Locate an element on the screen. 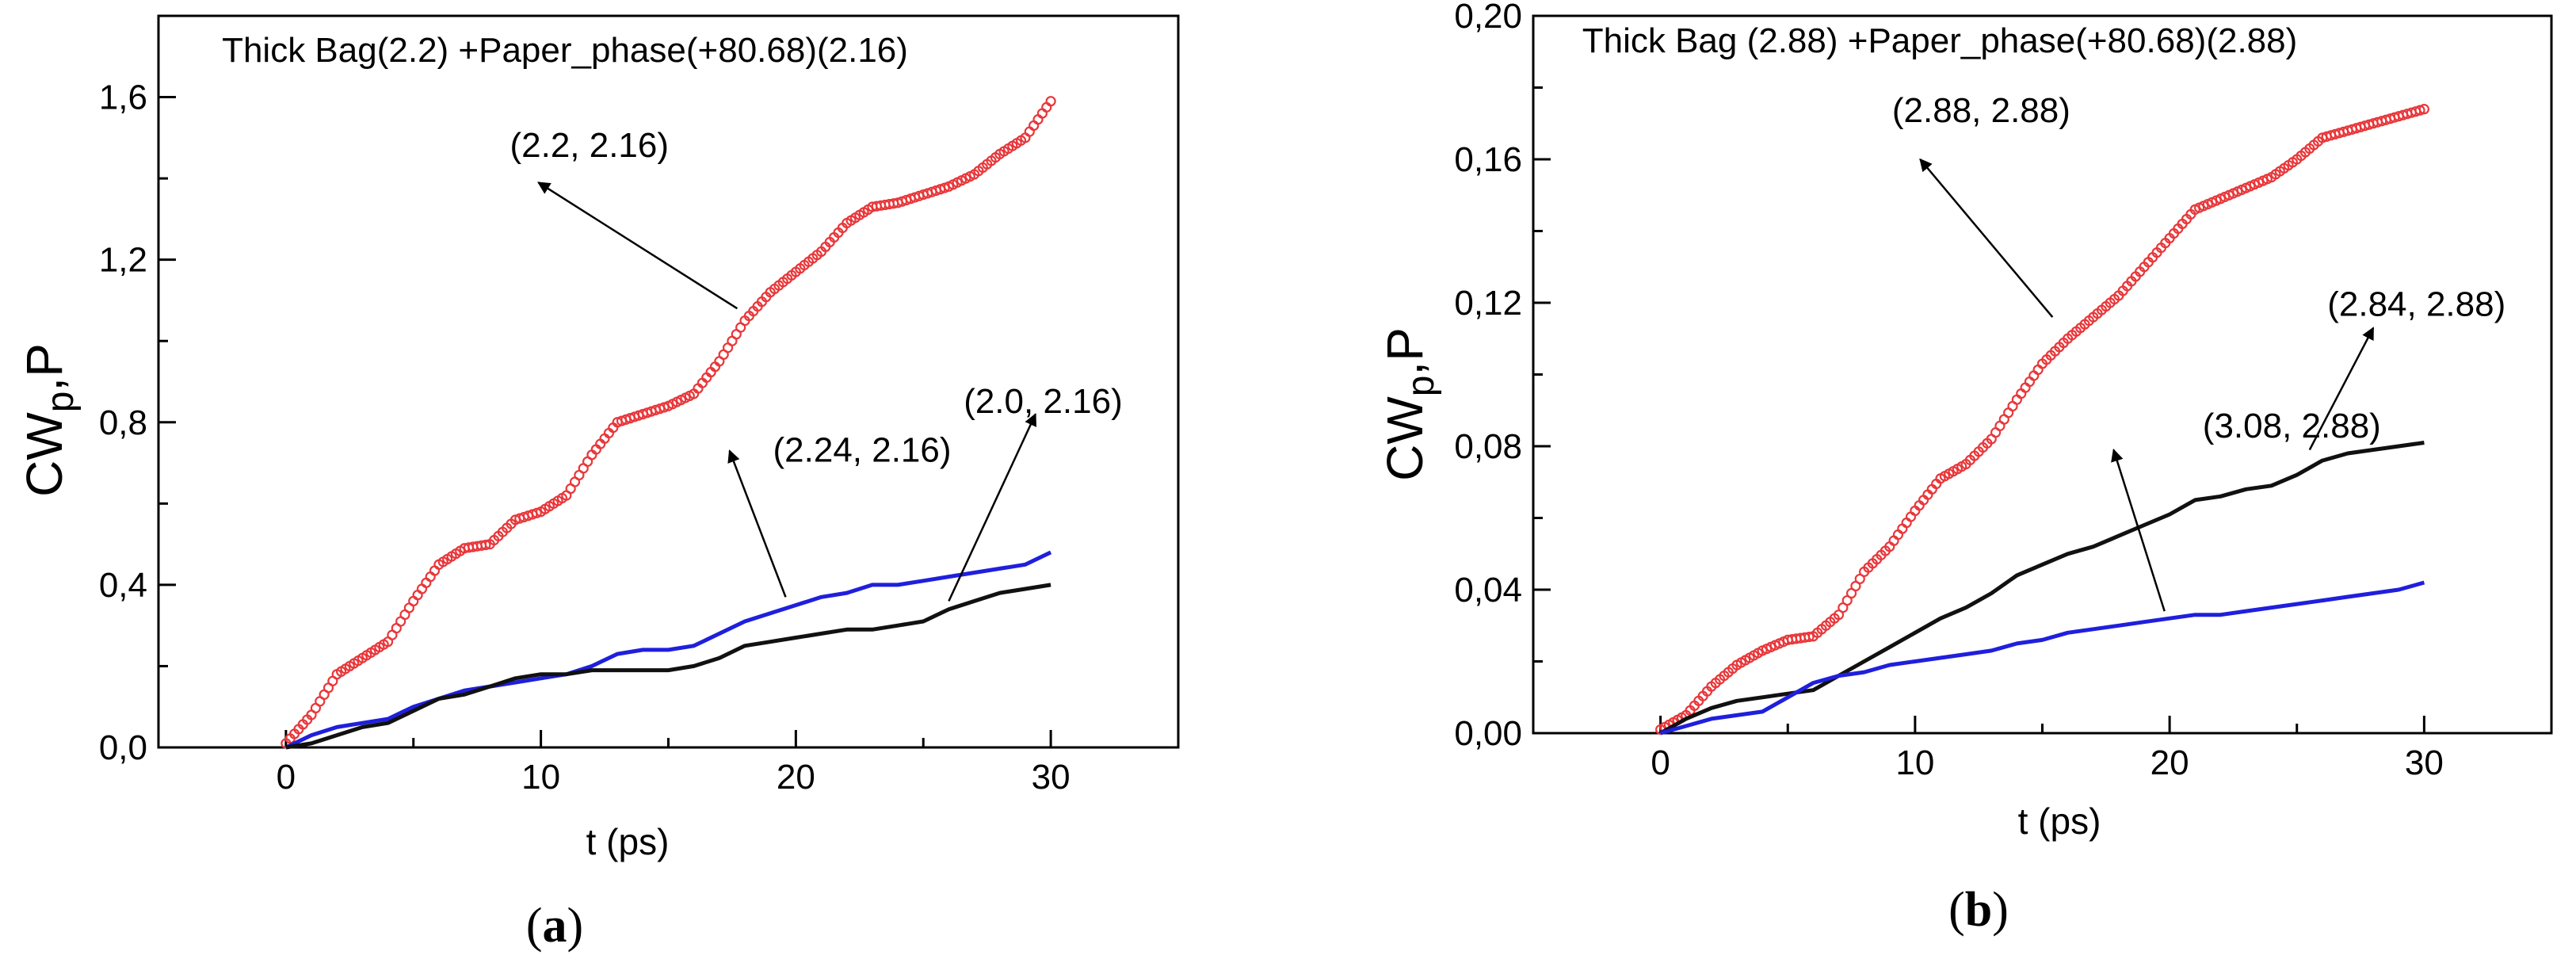  y-tick-label-a: 0,0 is located at coordinates (123, 747).